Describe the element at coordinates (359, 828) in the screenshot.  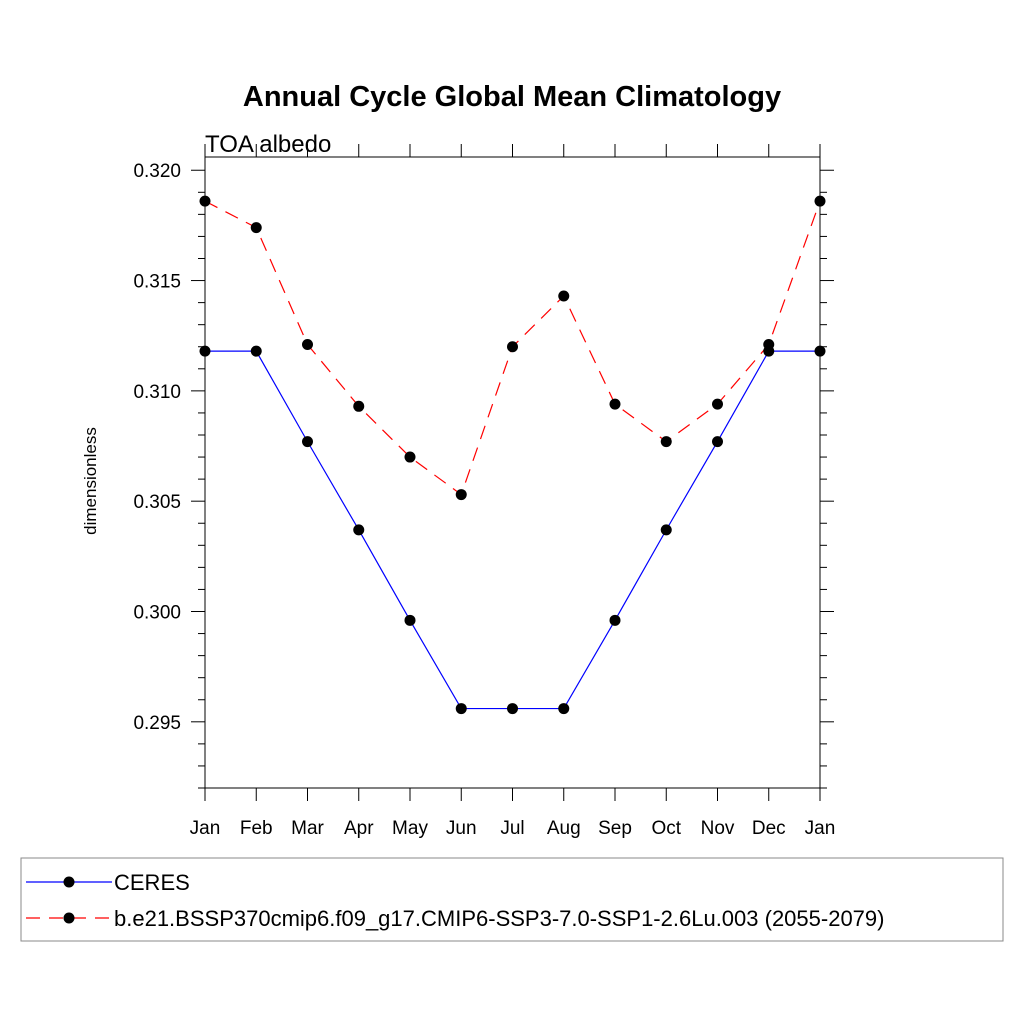
I see `x-tick-label: Apr` at that location.